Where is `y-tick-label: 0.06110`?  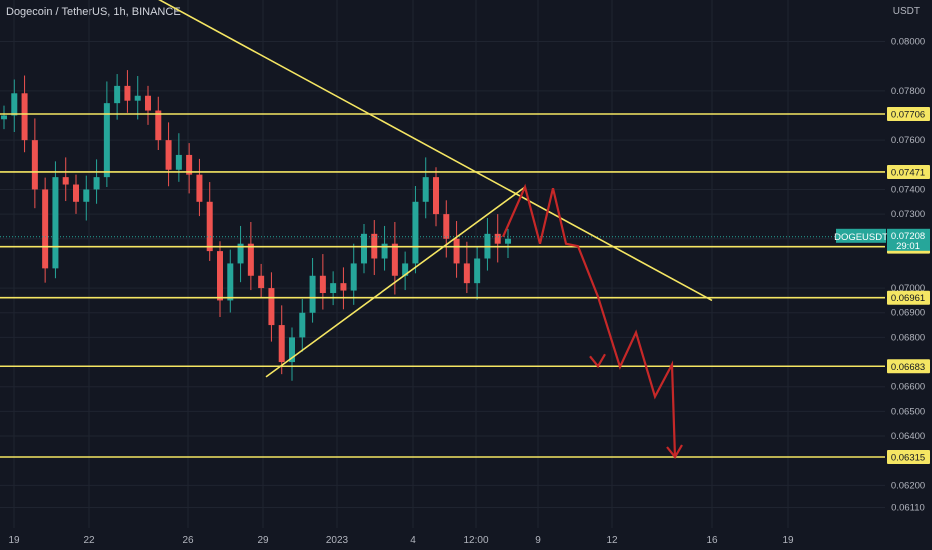
y-tick-label: 0.06110 is located at coordinates (908, 508).